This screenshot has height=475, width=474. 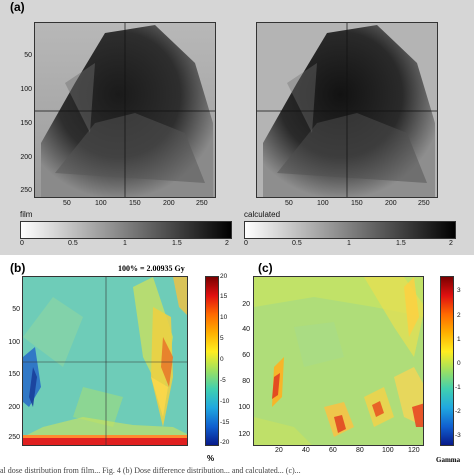 What do you see at coordinates (447, 361) in the screenshot?
I see `gamma-colorbar` at bounding box center [447, 361].